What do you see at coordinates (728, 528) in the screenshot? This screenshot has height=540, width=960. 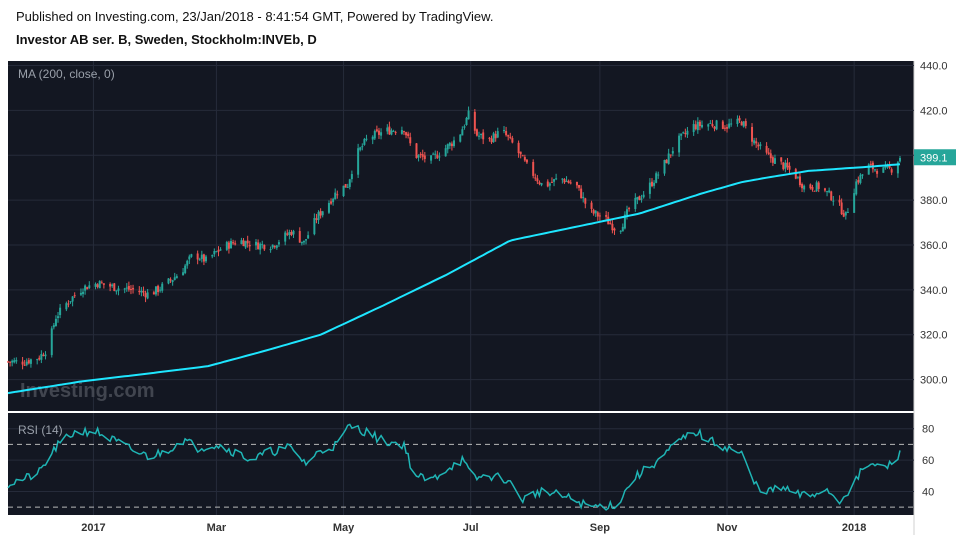 I see `time-tick-label: Nov` at bounding box center [728, 528].